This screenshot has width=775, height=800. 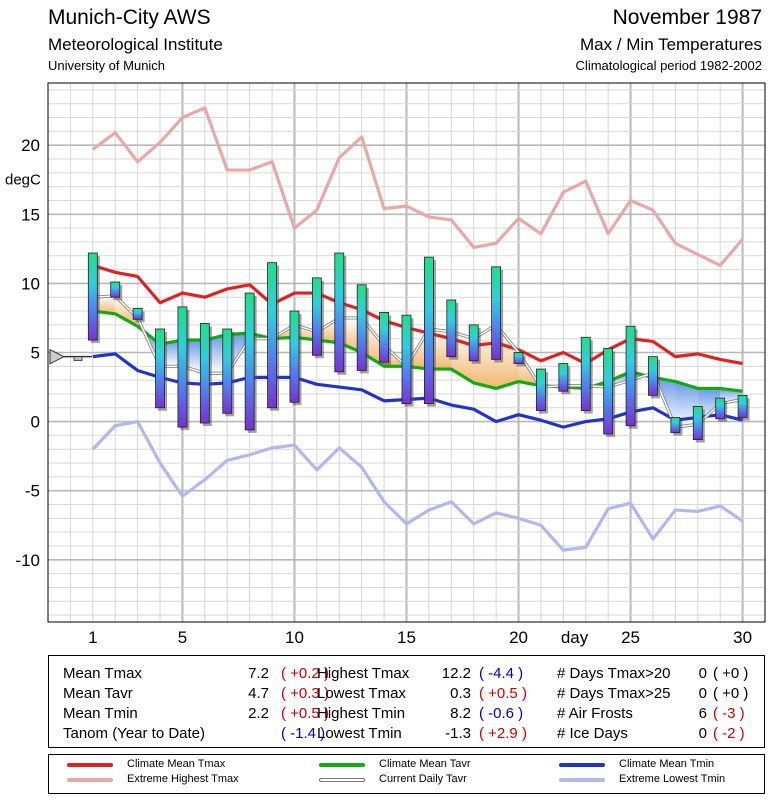 I want to click on stat-highest-tmax-anomaly: ( -4.4 ), so click(x=501, y=673).